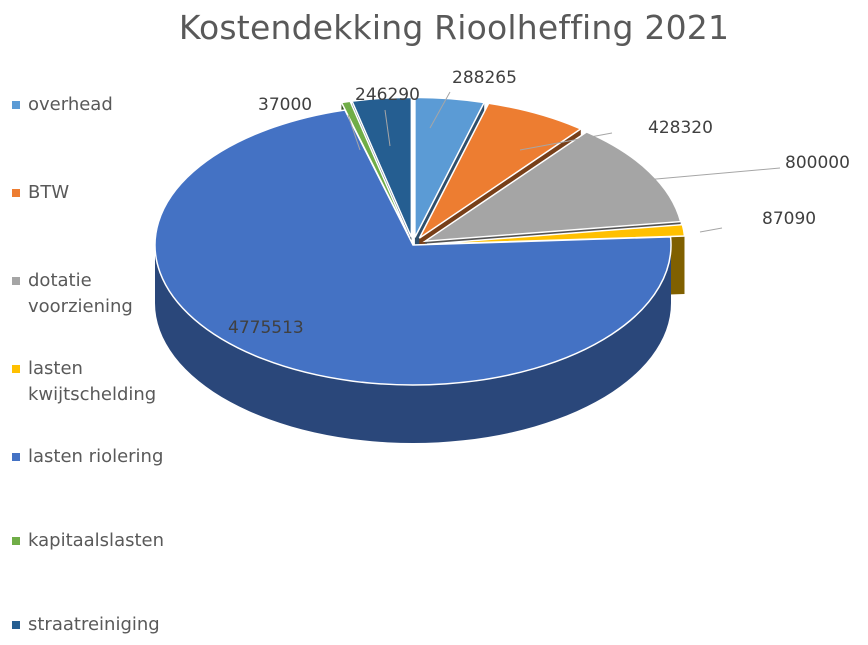 The height and width of the screenshot is (645, 868). What do you see at coordinates (484, 78) in the screenshot?
I see `data-label: 288265` at bounding box center [484, 78].